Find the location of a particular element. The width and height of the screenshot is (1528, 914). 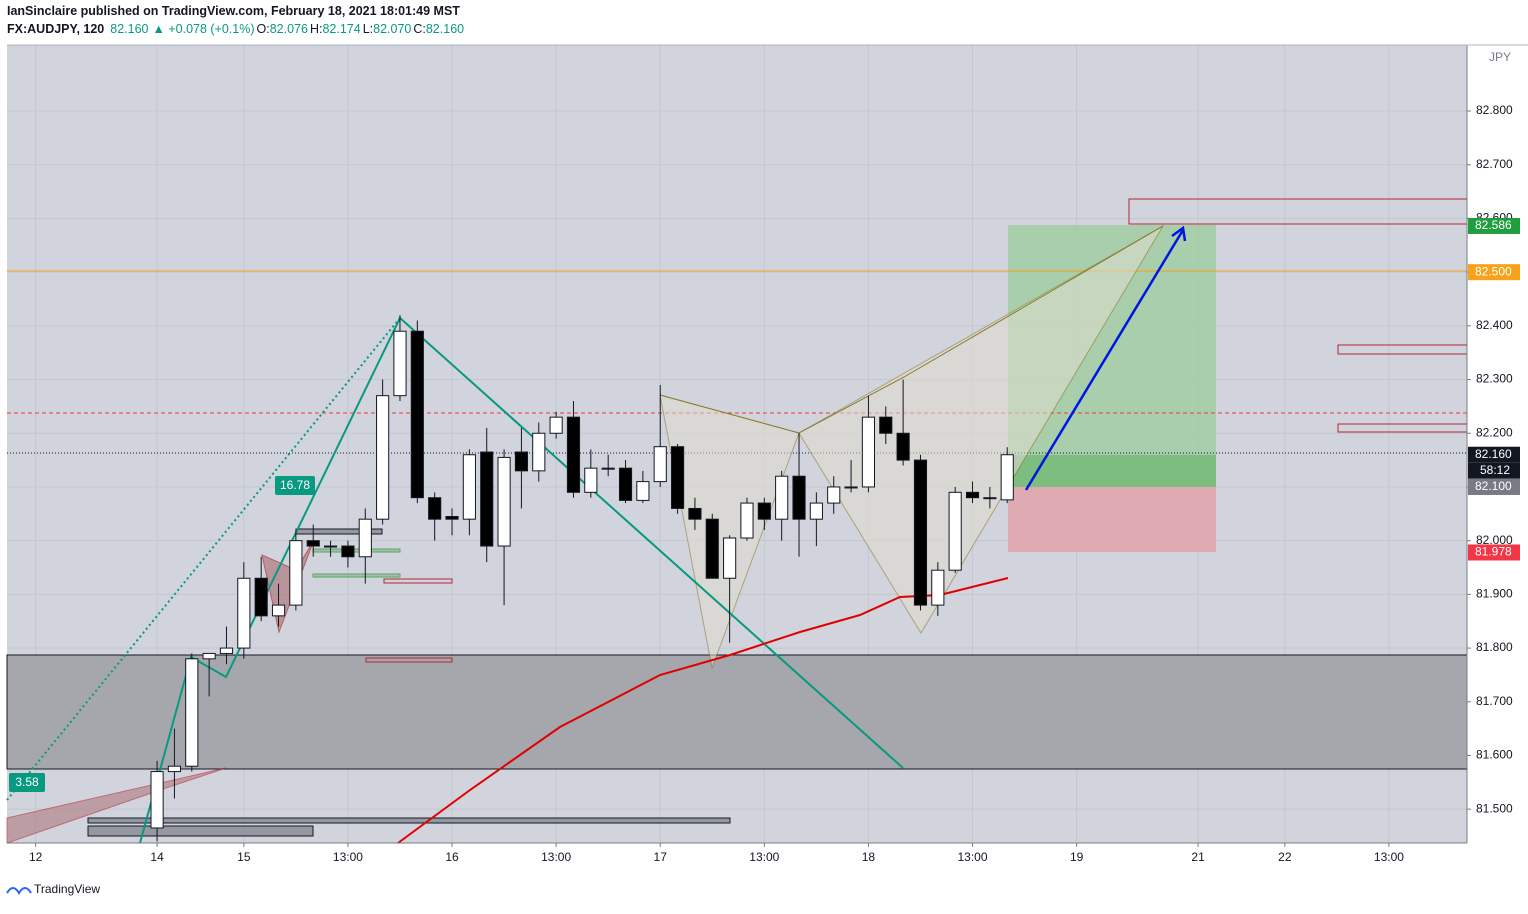

h-label: H: is located at coordinates (316, 29).